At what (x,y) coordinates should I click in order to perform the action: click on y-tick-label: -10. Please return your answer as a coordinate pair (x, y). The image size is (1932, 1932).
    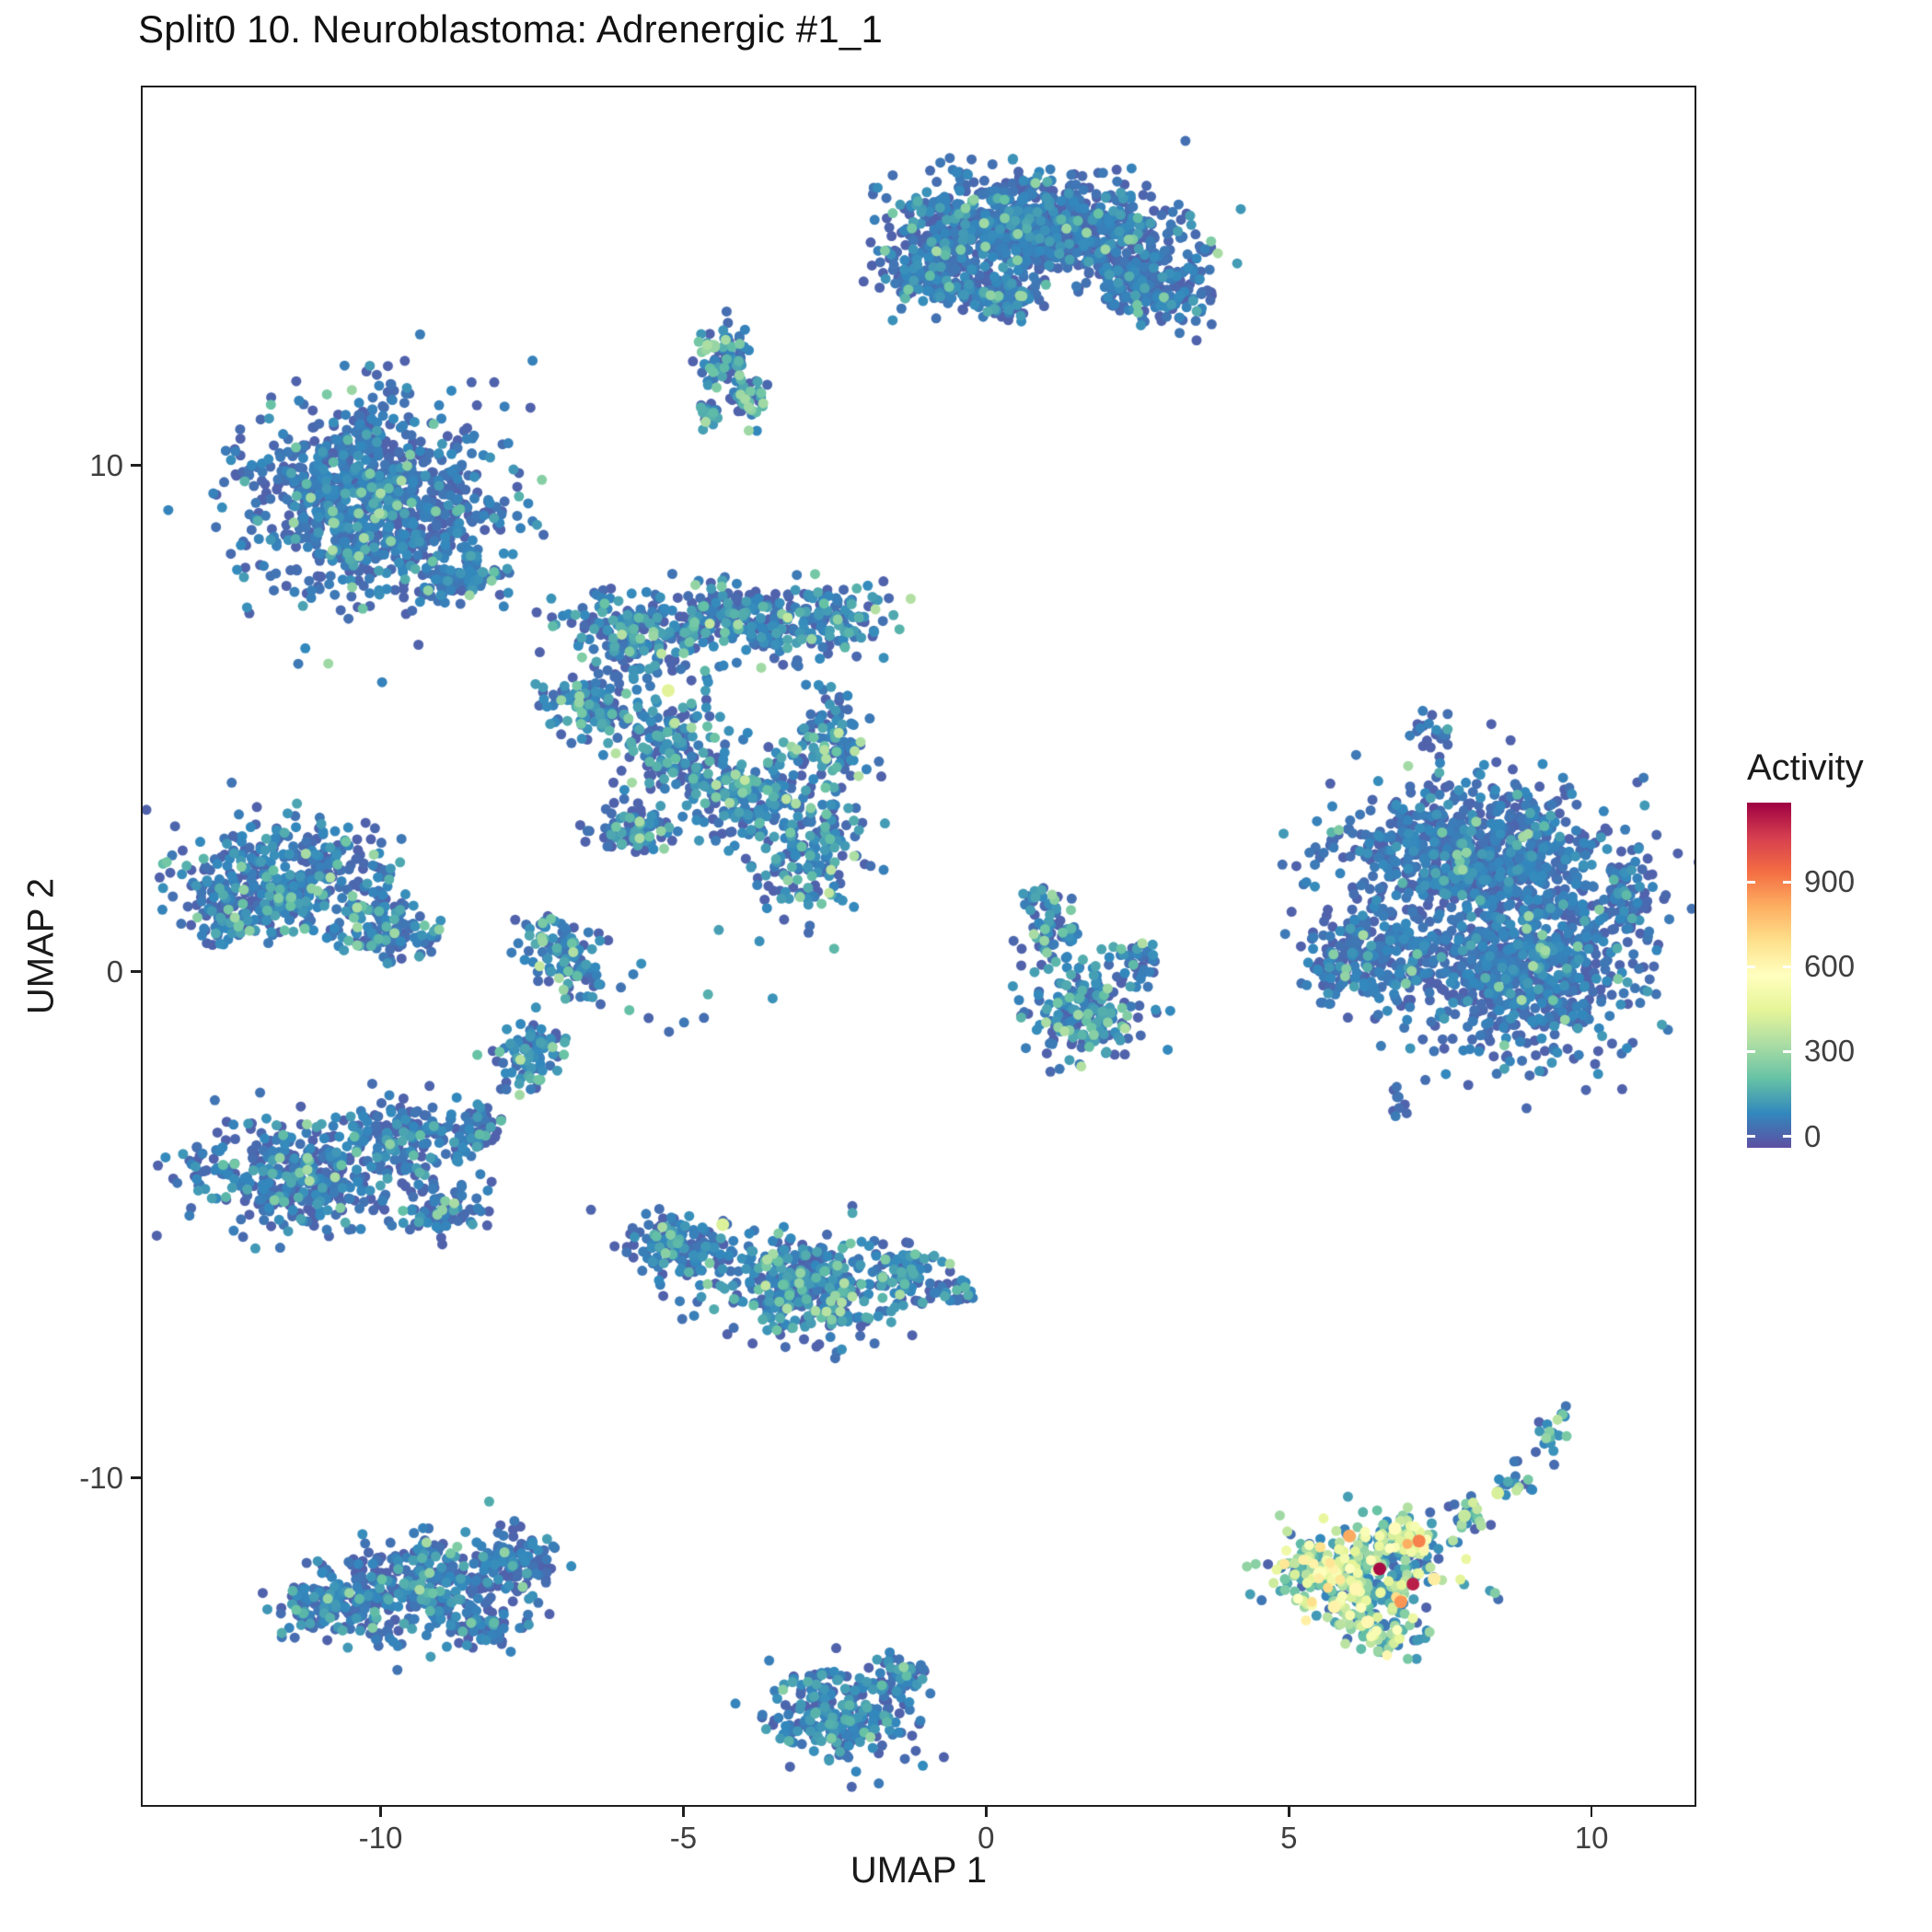
    Looking at the image, I should click on (101, 1478).